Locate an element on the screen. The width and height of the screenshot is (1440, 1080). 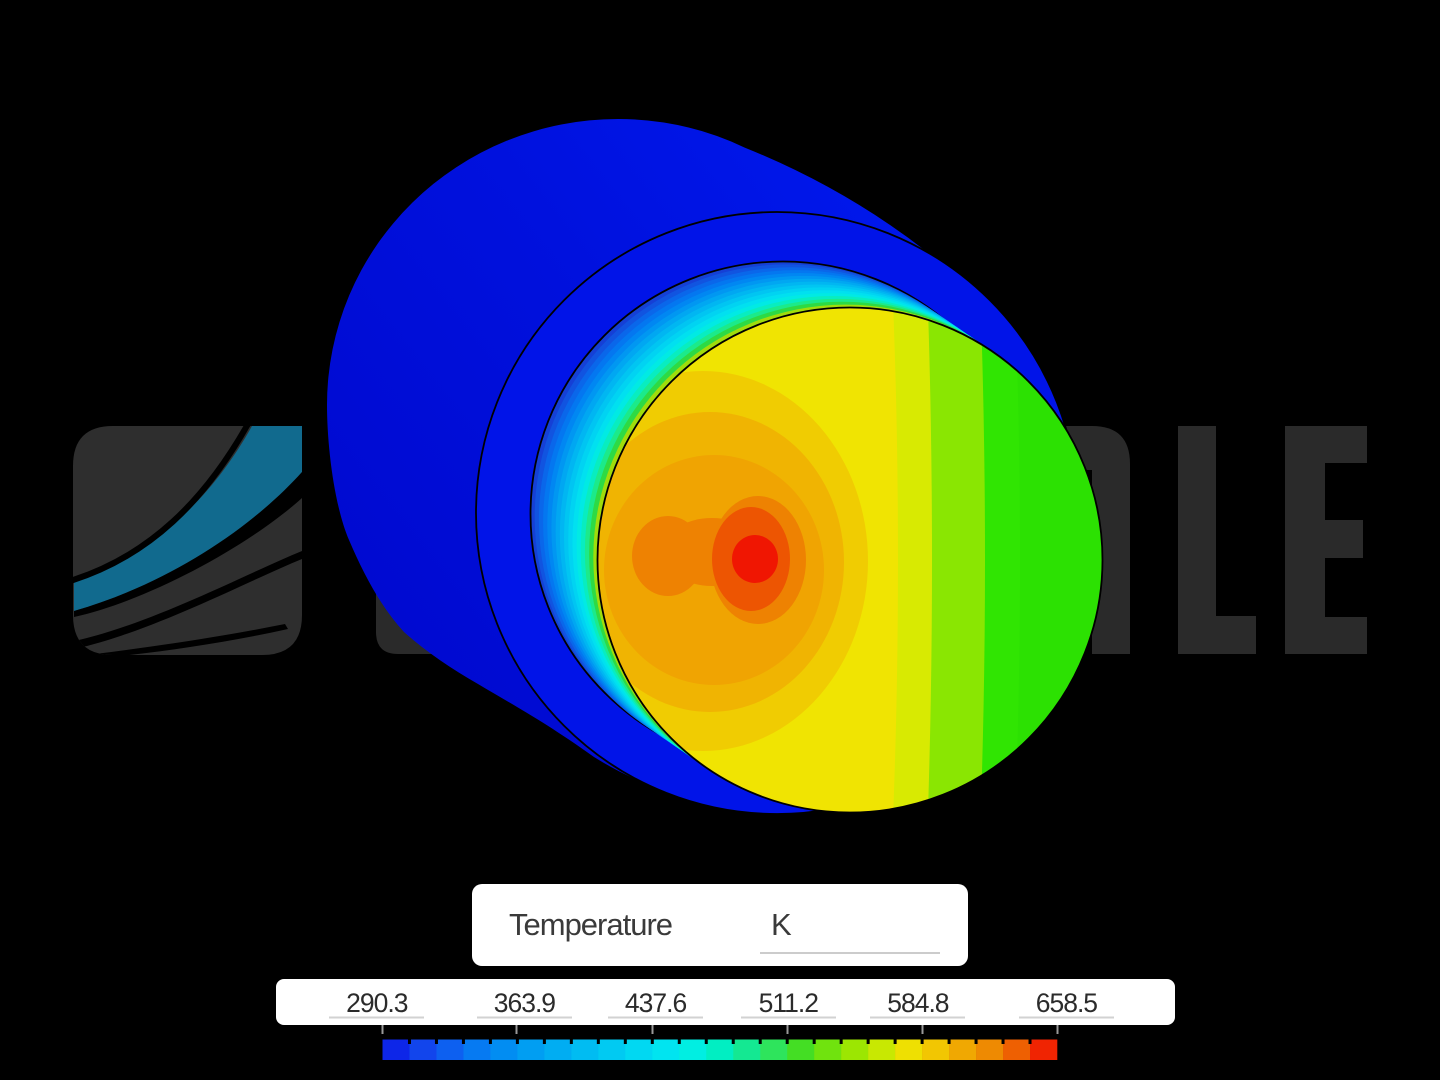
svg-text: 584.8 is located at coordinates (918, 1003).